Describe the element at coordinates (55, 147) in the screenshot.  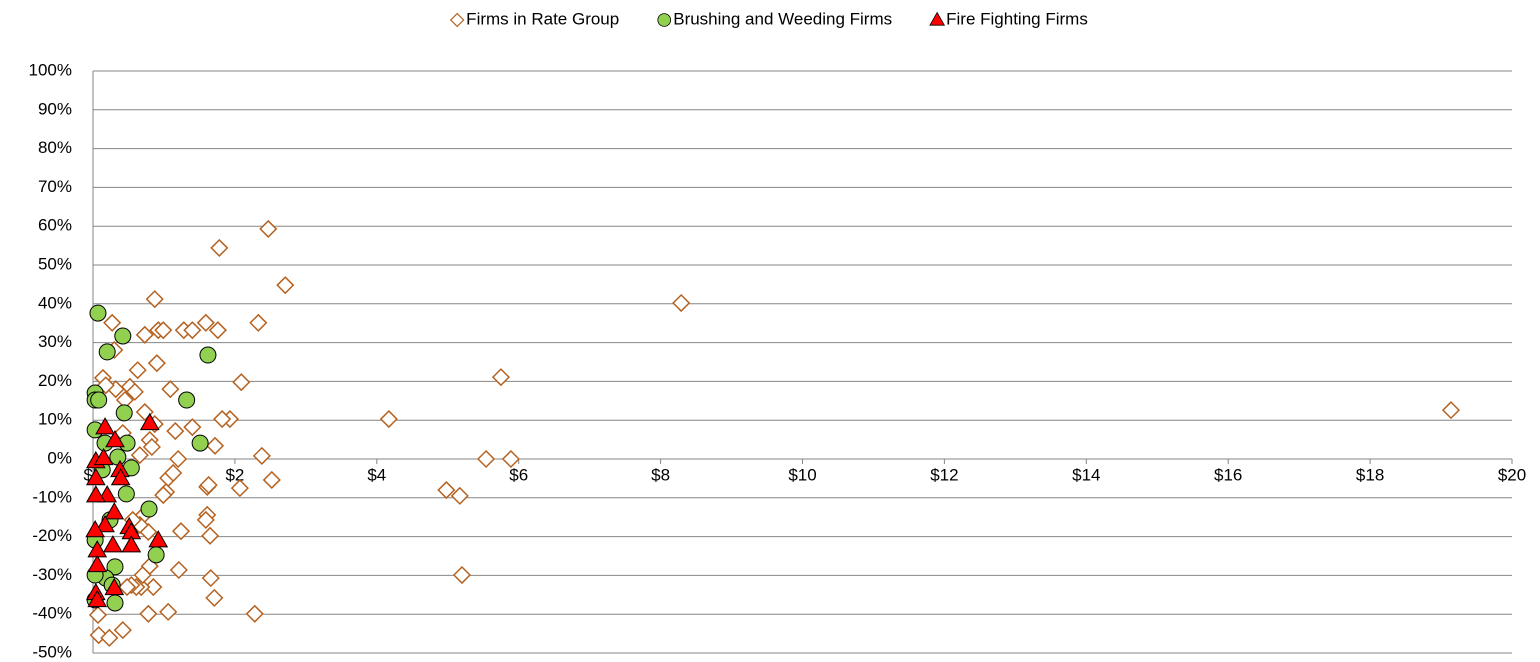
I see `y-tick-label: 80%` at that location.